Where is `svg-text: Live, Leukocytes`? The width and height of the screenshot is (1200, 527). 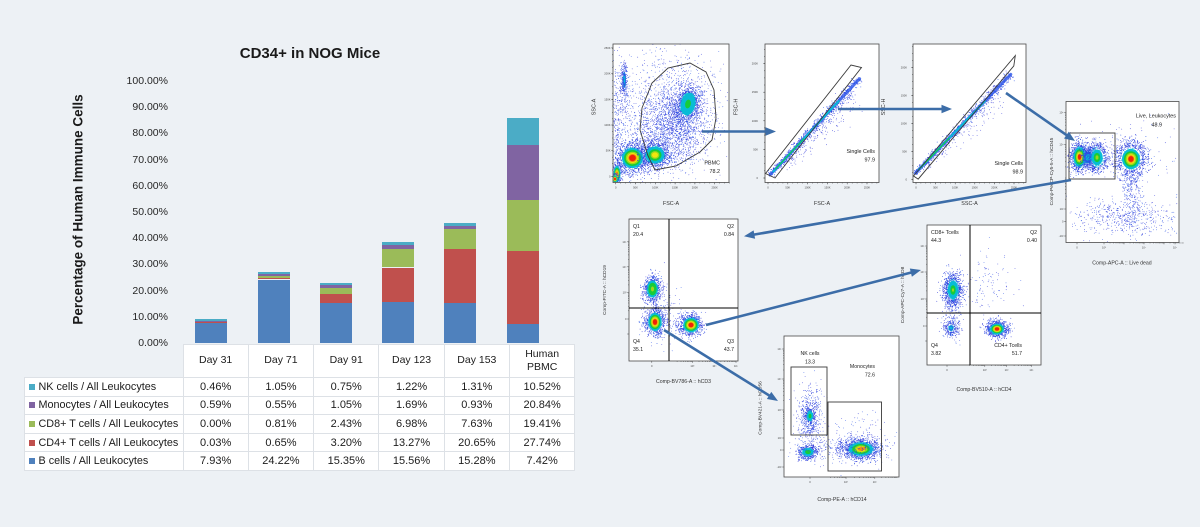
svg-text: Live, Leukocytes is located at coordinates (1156, 117).